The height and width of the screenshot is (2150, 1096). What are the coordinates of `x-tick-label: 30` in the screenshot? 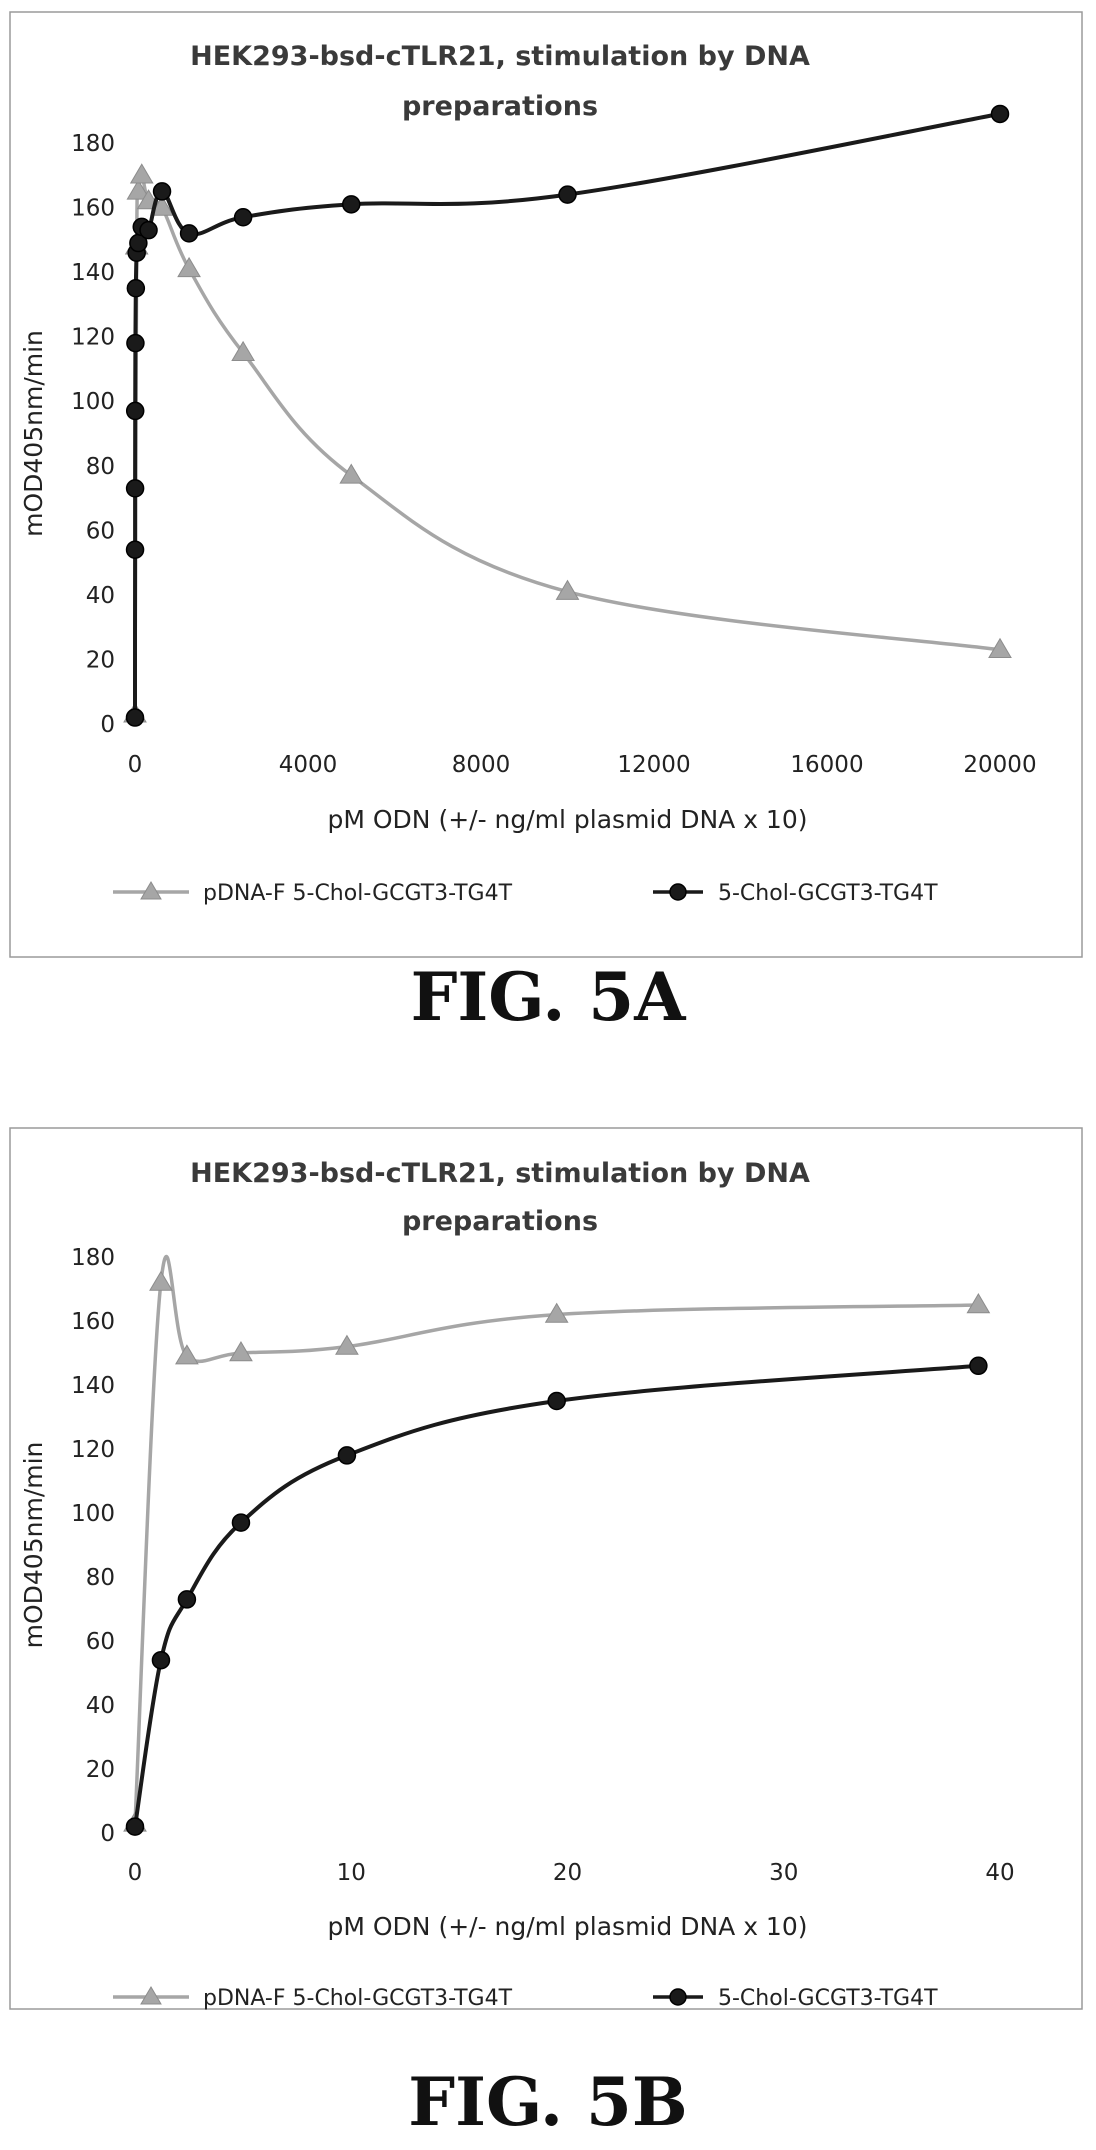 It's located at (783, 1873).